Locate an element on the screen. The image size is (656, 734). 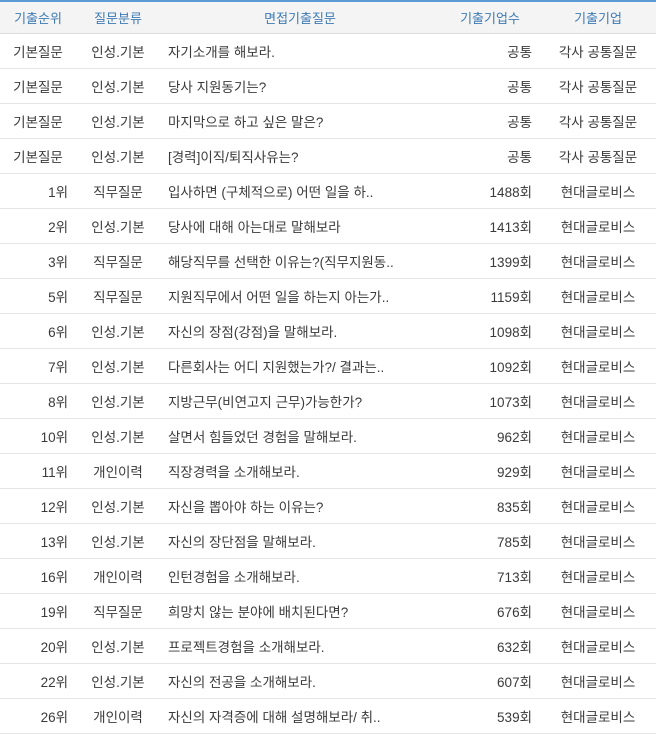
cell-question: 다른회사는 어디 지원했는가?/ 결과는.. is located at coordinates (300, 366).